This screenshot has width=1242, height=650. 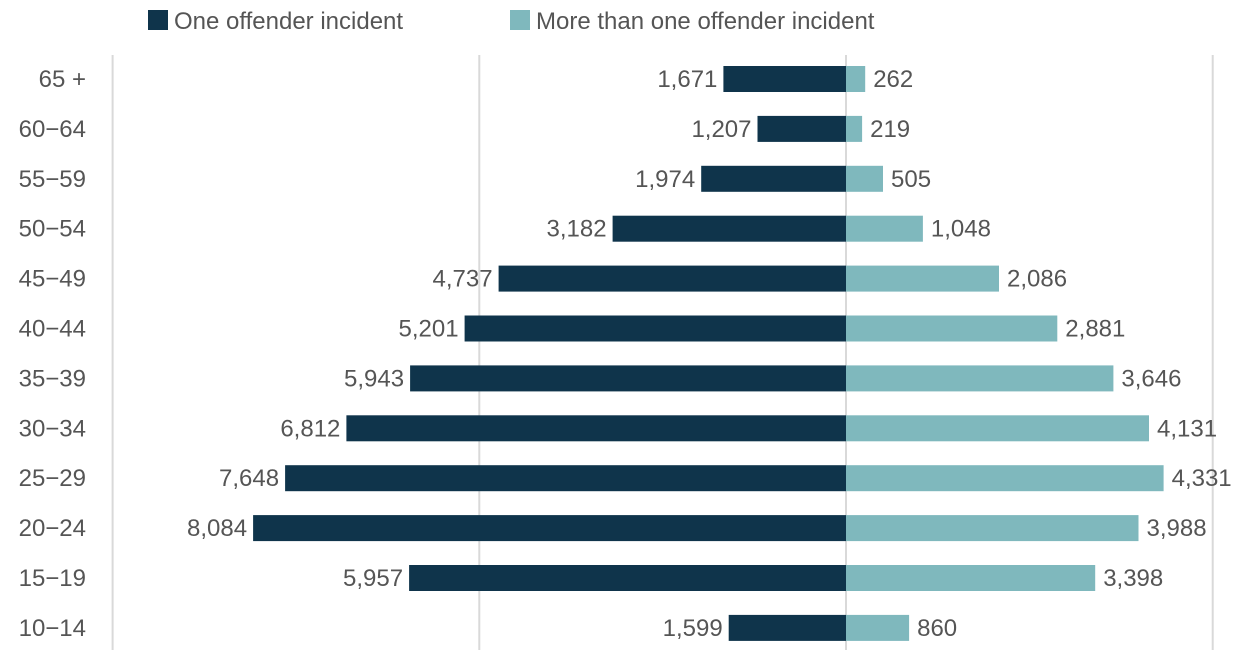 What do you see at coordinates (52, 329) in the screenshot?
I see `category-label: 40−44` at bounding box center [52, 329].